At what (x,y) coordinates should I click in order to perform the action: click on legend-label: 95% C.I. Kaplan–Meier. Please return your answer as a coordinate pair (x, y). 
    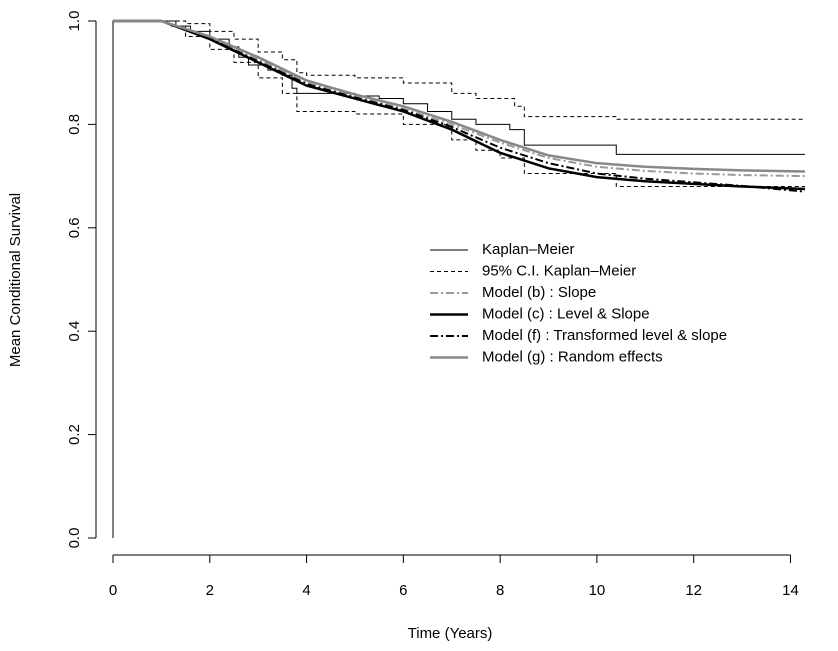
    Looking at the image, I should click on (559, 270).